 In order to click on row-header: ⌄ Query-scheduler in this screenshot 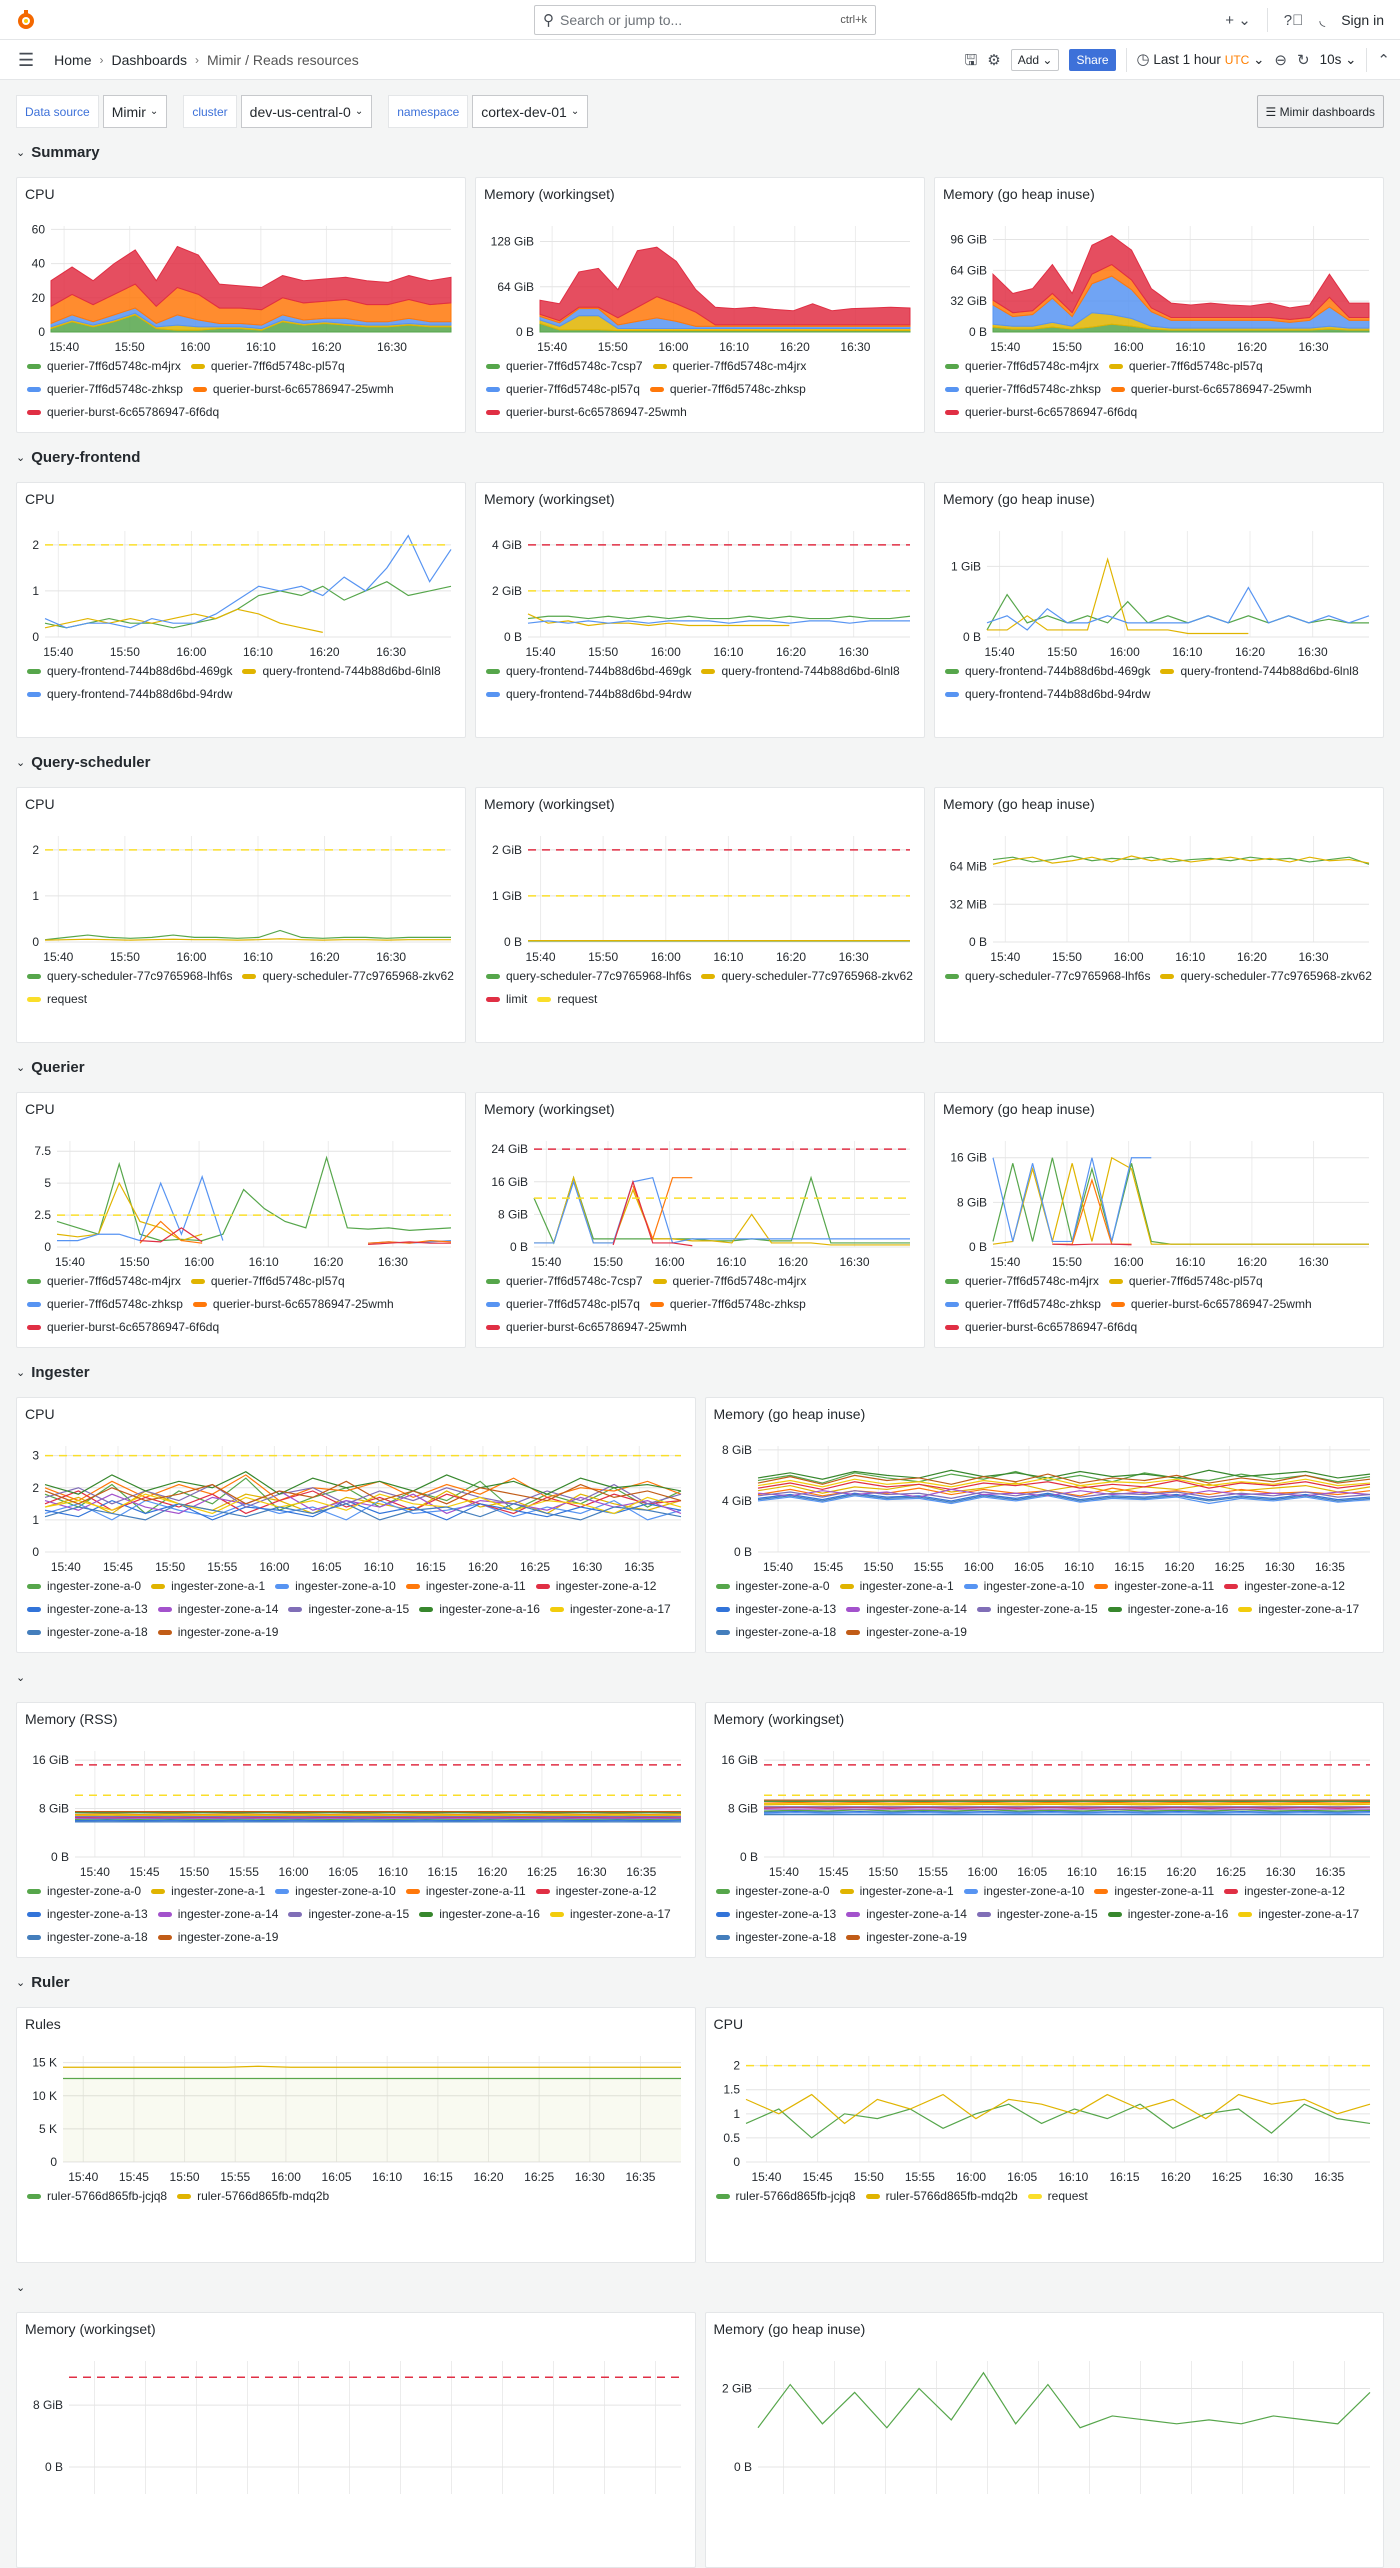, I will do `click(700, 762)`.